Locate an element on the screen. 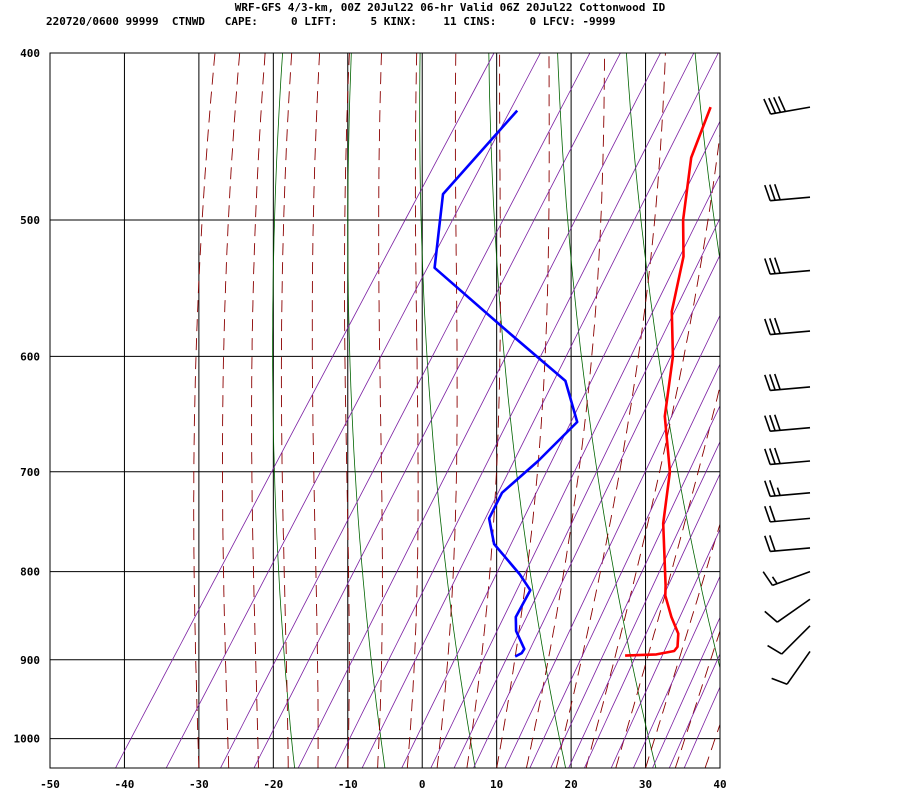 The height and width of the screenshot is (800, 900). x-tick-label: -40 is located at coordinates (125, 784).